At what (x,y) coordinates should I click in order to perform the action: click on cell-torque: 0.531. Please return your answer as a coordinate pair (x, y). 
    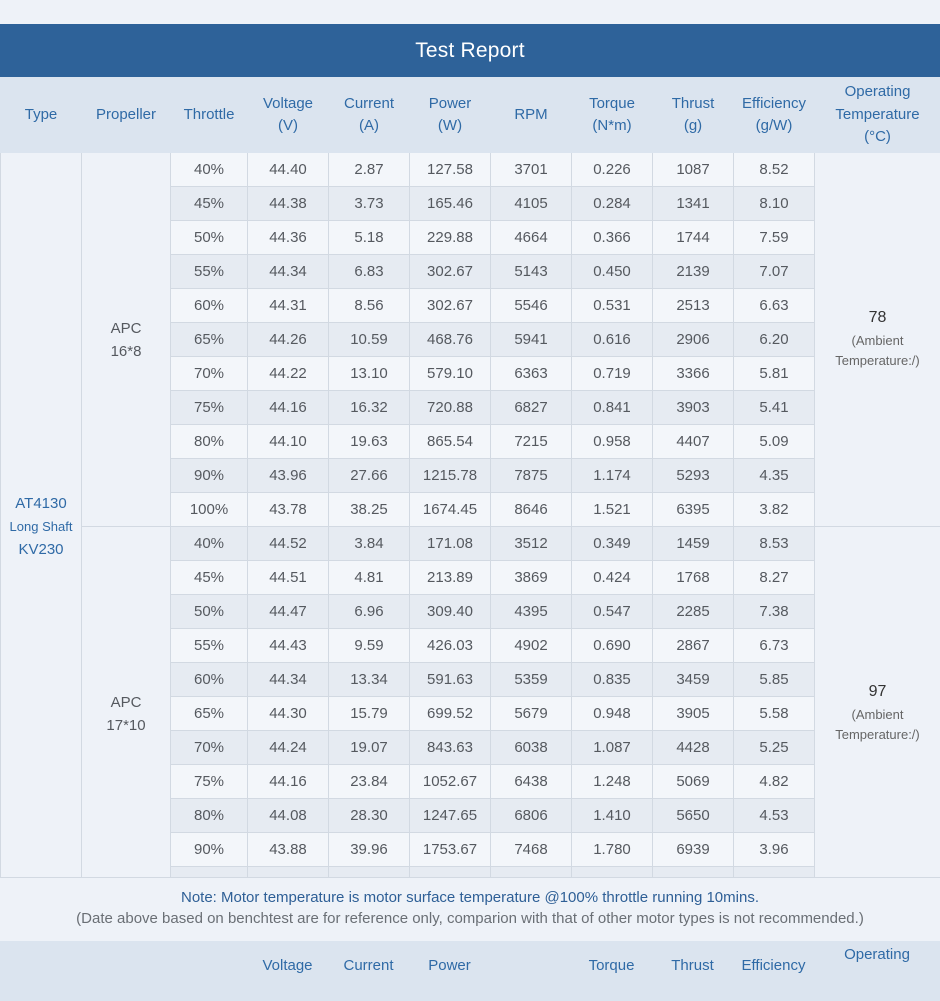
    Looking at the image, I should click on (612, 306).